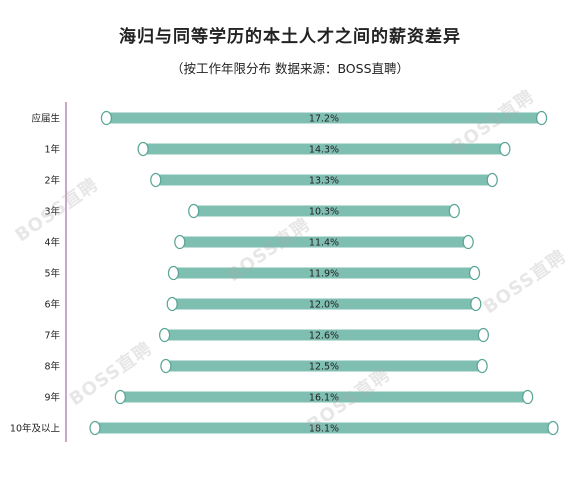 Image resolution: width=580 pixels, height=480 pixels. Describe the element at coordinates (52, 367) in the screenshot. I see `category-label: 8年` at that location.